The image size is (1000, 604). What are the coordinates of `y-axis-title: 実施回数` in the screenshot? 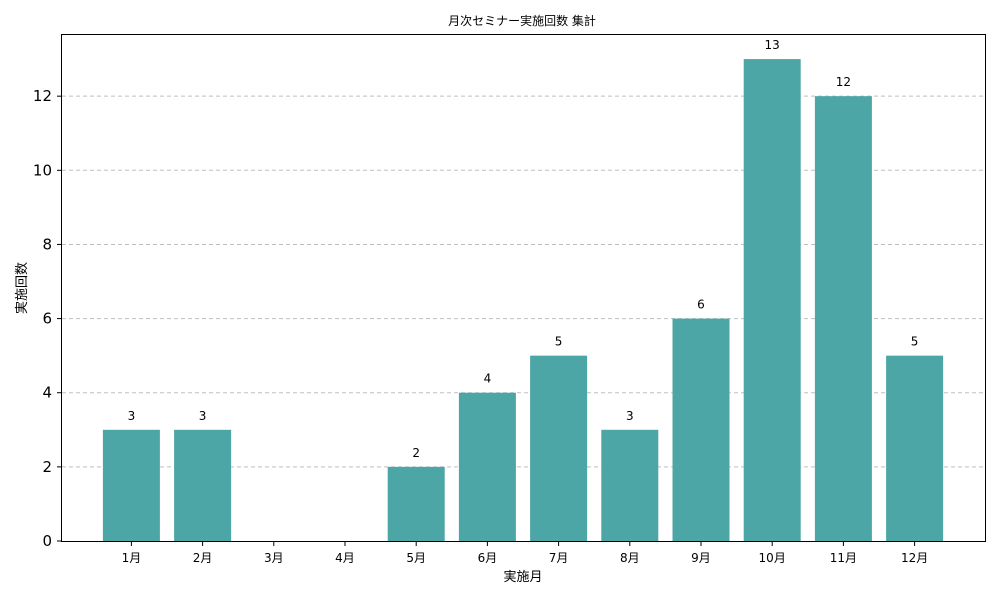 It's located at (22, 288).